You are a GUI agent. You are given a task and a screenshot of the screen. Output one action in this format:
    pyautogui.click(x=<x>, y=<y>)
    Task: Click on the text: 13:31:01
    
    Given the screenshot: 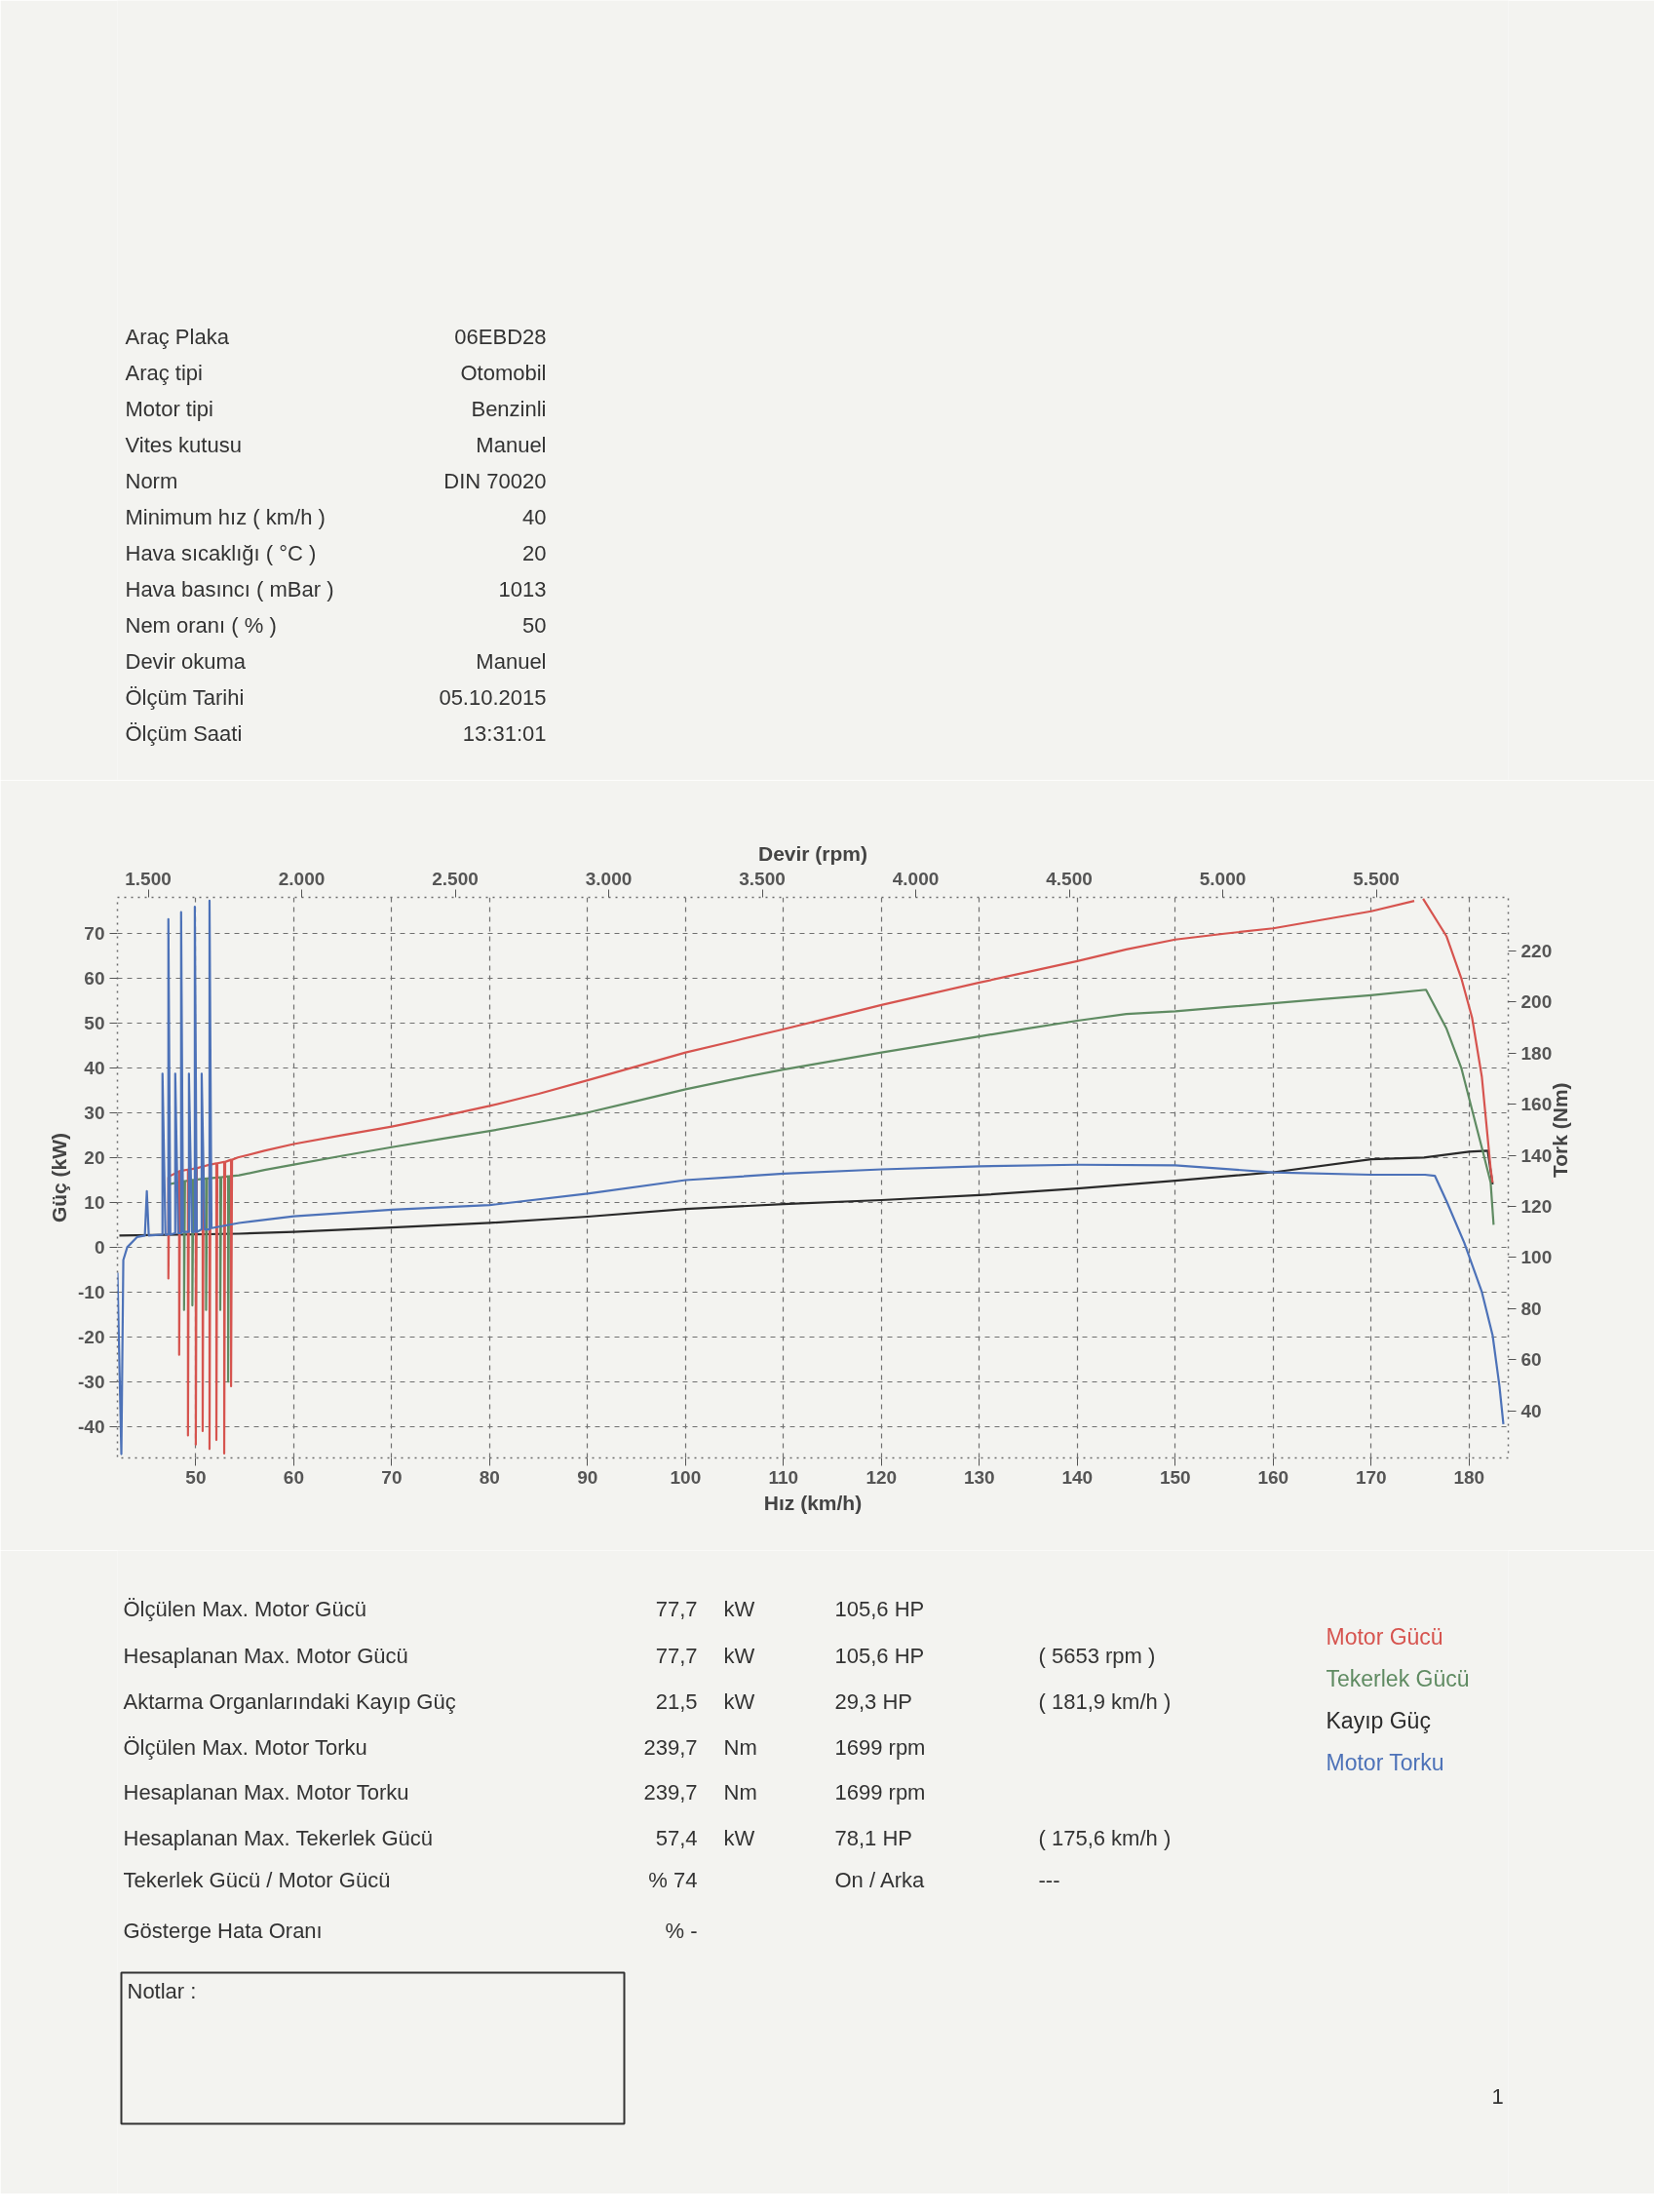 What is the action you would take?
    pyautogui.click(x=505, y=733)
    